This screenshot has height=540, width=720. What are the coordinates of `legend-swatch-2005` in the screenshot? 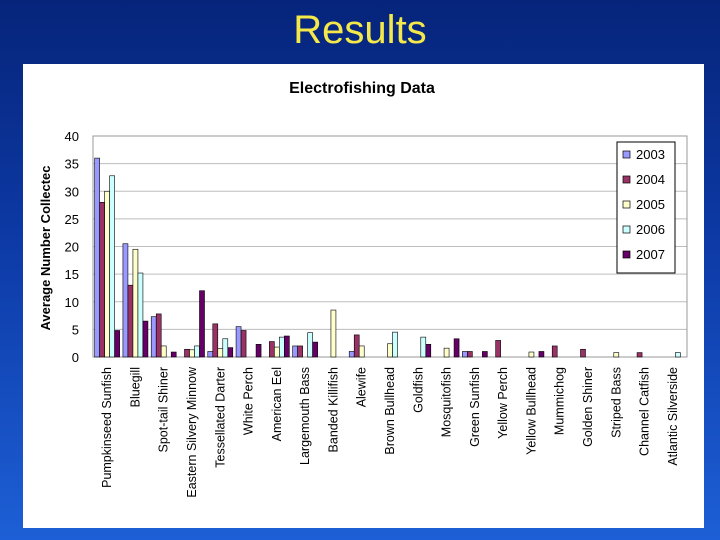 It's located at (626, 204).